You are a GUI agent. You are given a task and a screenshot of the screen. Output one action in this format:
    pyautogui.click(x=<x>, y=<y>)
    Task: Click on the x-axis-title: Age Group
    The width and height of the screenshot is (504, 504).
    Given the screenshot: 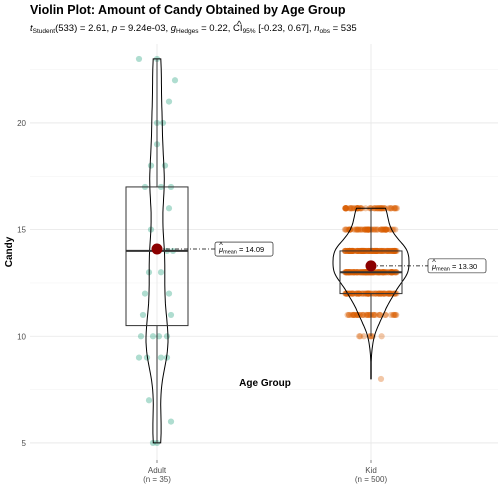 What is the action you would take?
    pyautogui.click(x=265, y=383)
    